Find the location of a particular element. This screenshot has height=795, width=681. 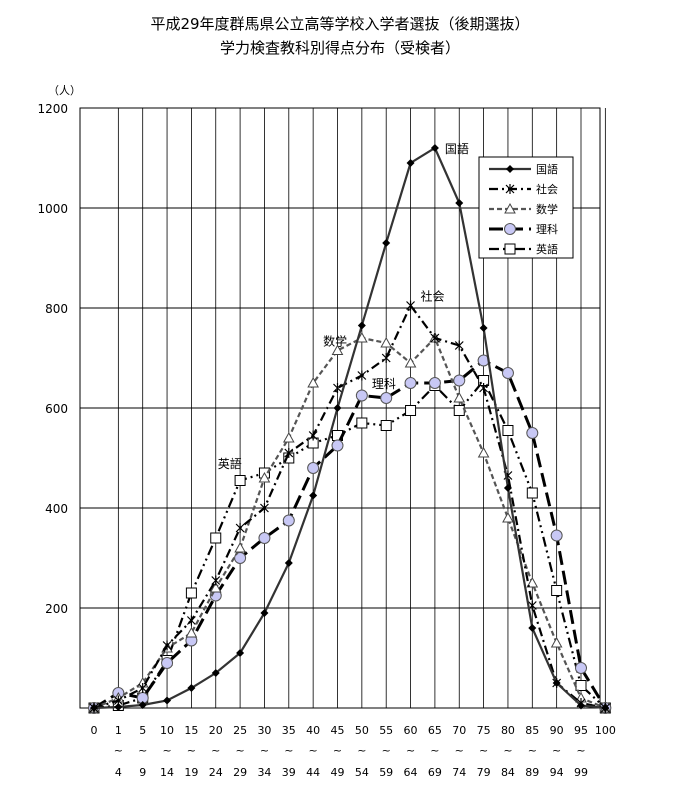

y-tick-label: 600 is located at coordinates (56, 409).